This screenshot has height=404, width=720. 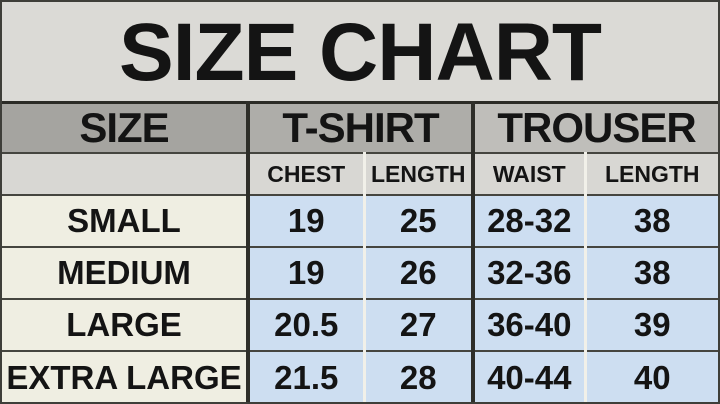 I want to click on header-tshirt: T-SHIRT, so click(x=359, y=127).